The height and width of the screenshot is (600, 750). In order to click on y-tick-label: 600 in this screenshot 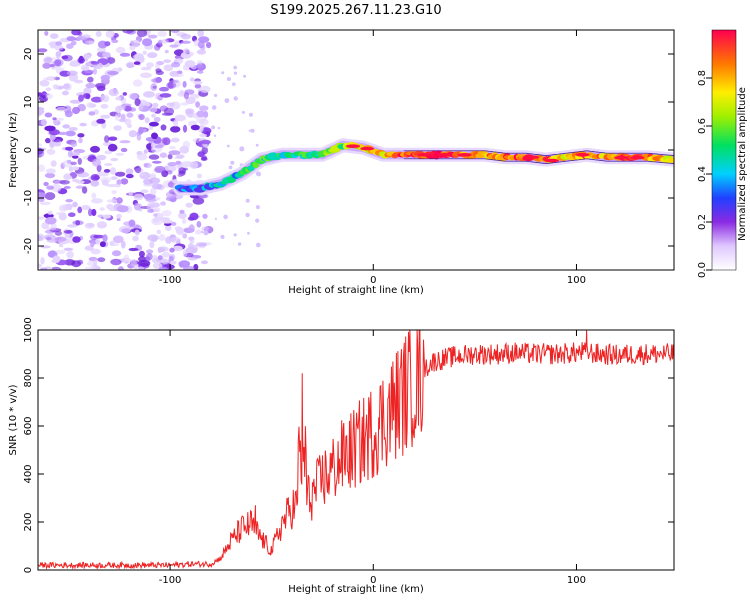, I will do `click(28, 425)`.